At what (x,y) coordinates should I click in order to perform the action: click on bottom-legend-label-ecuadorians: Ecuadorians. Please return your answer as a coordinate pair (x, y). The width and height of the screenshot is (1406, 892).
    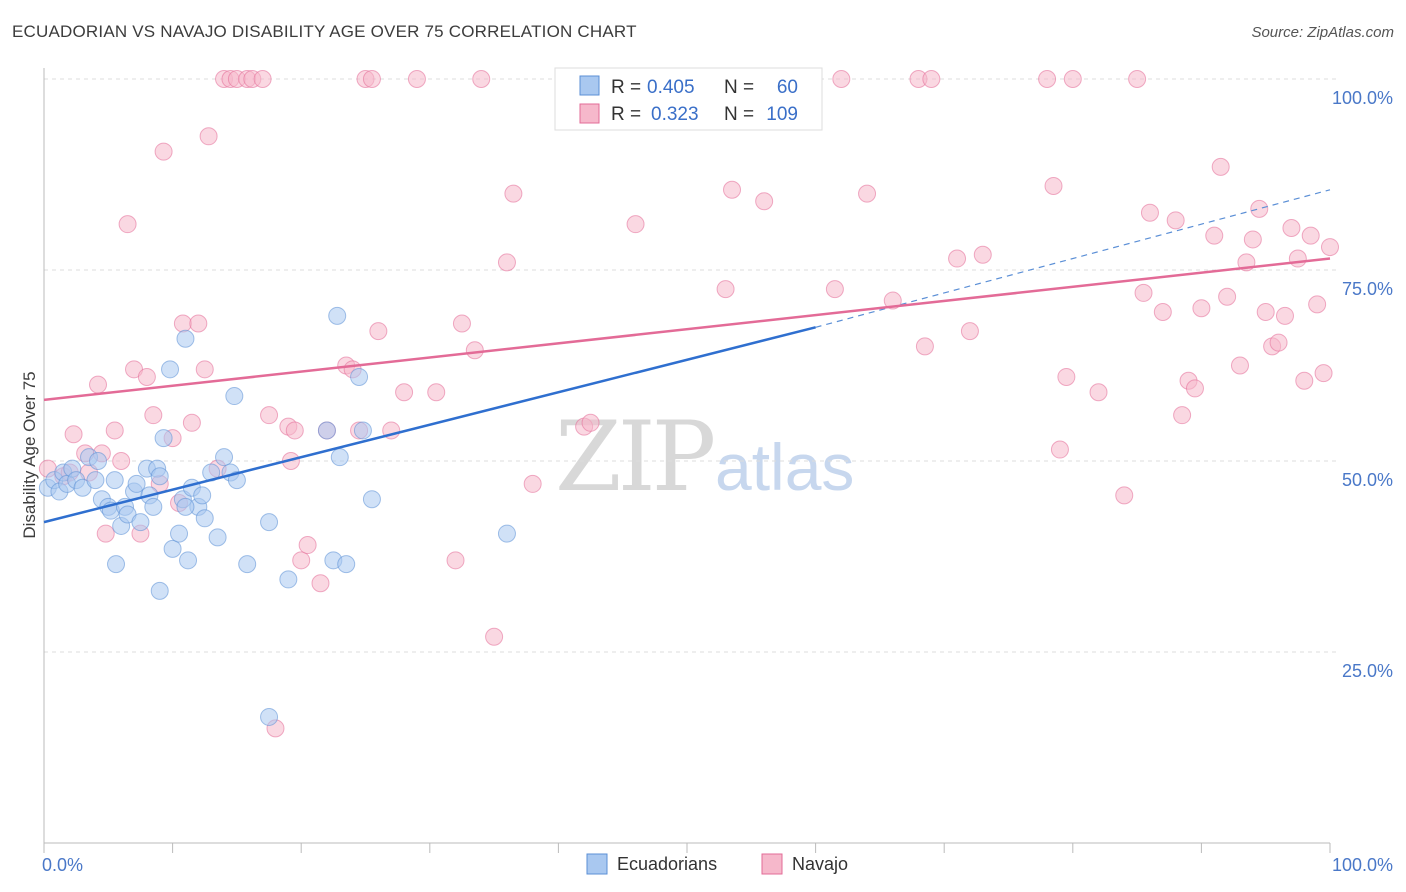
    Looking at the image, I should click on (667, 864).